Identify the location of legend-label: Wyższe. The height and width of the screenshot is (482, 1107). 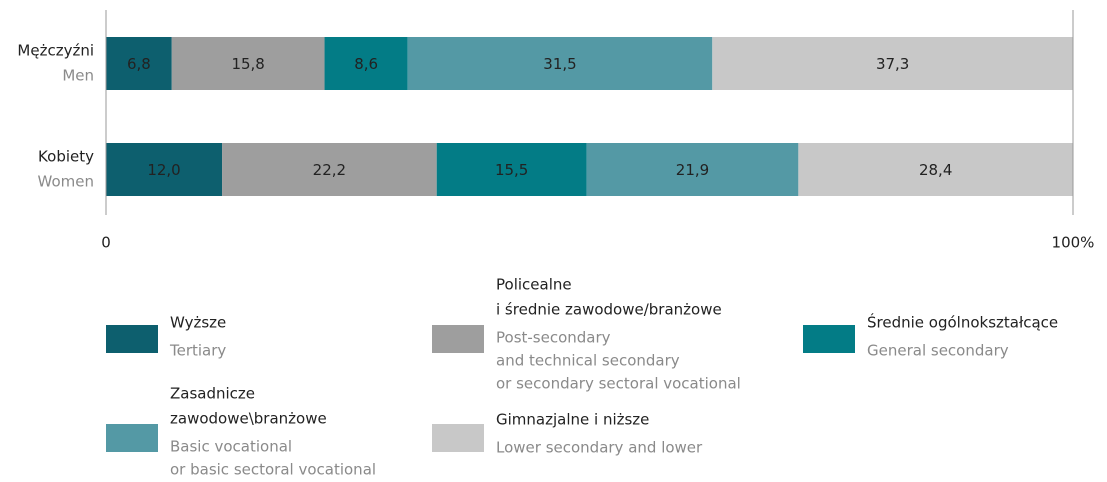
(198, 323).